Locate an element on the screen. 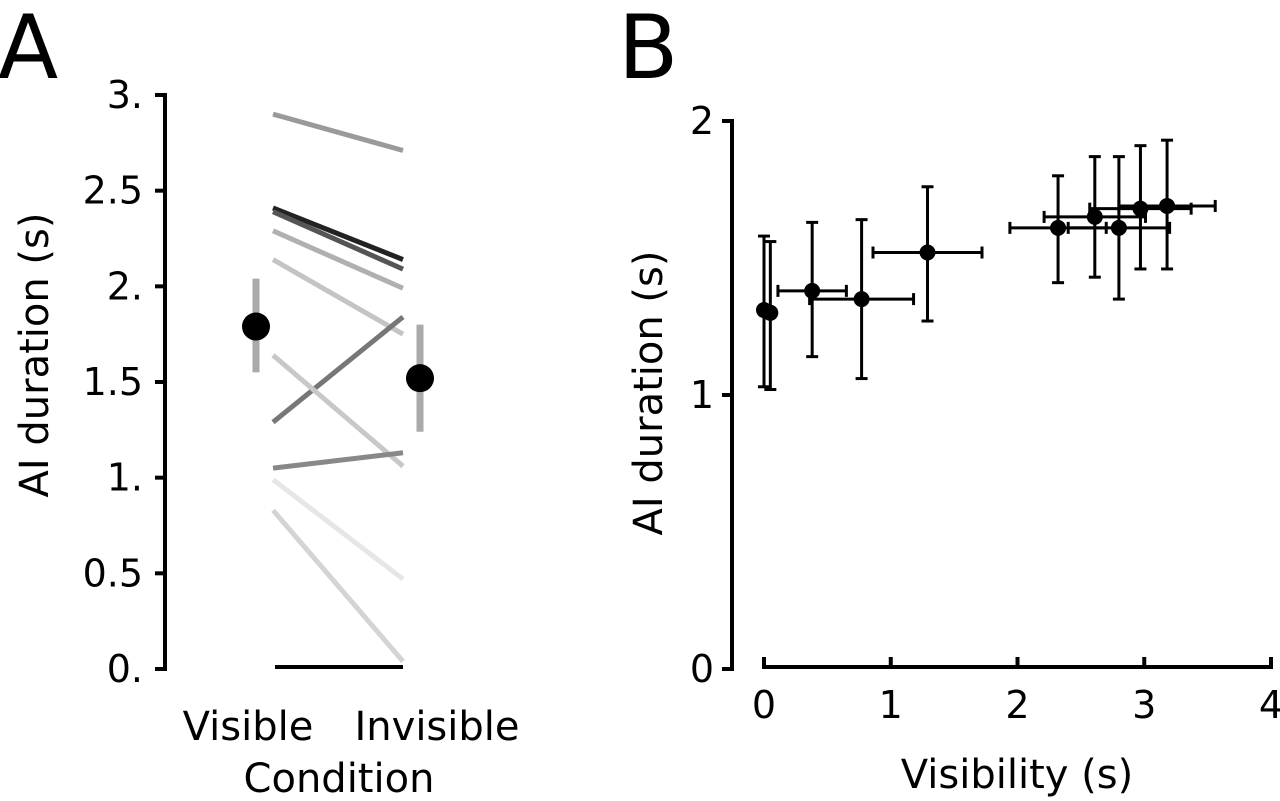  panel-b-x-tick-label: 2 is located at coordinates (1017, 705).